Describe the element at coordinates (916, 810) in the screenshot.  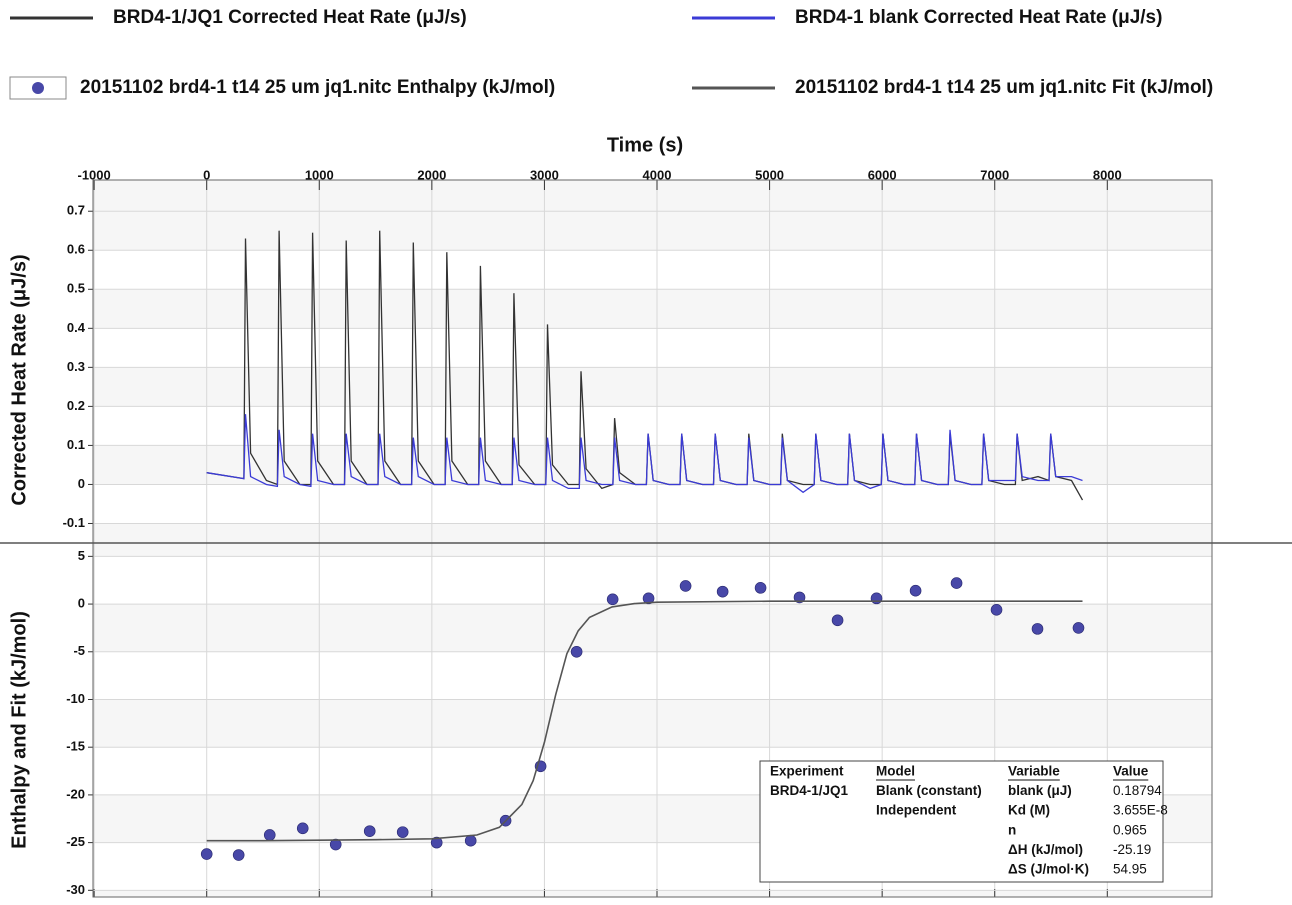
I see `table-cell: Independent` at that location.